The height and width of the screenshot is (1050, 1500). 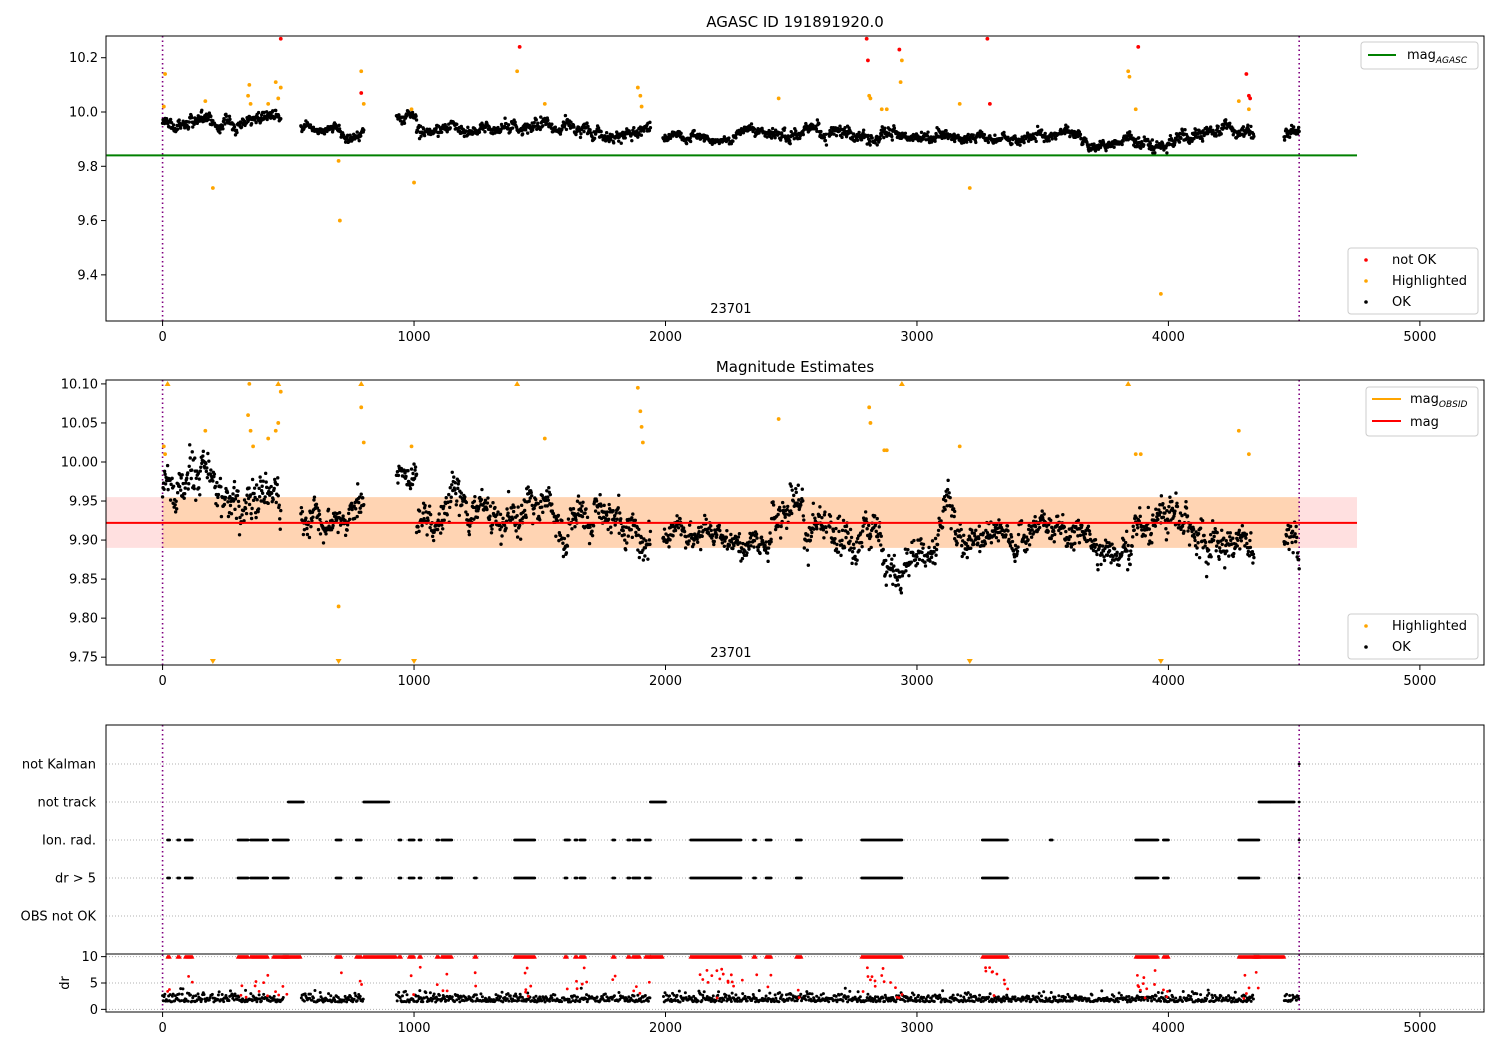 What do you see at coordinates (83, 541) in the screenshot?
I see `y-tick-label: 9.90` at bounding box center [83, 541].